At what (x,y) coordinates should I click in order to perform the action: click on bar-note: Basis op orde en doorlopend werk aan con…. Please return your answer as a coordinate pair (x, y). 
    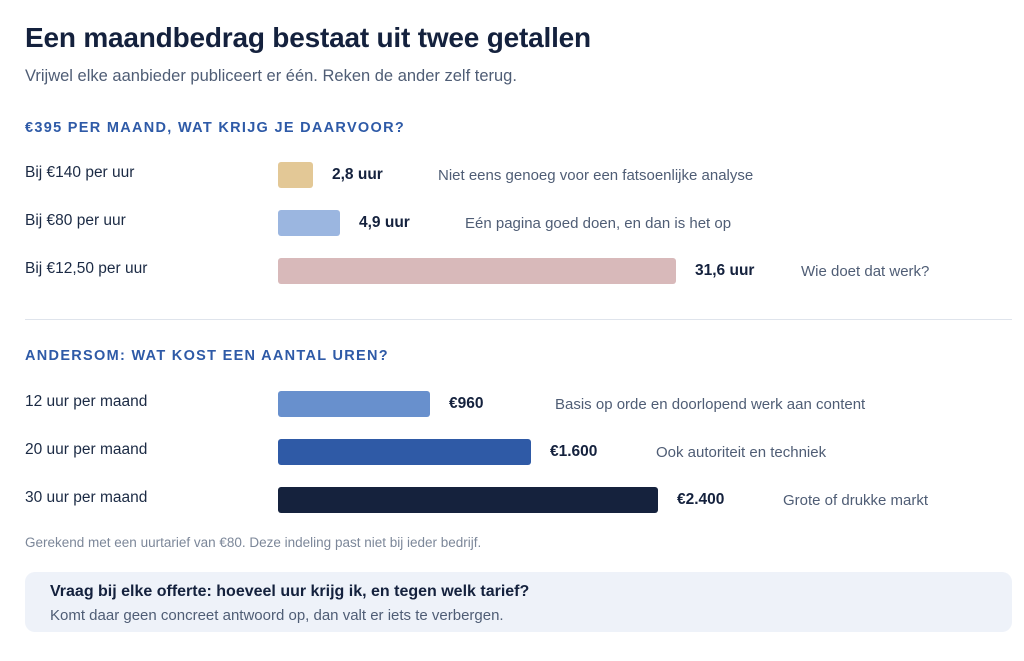
    Looking at the image, I should click on (710, 404).